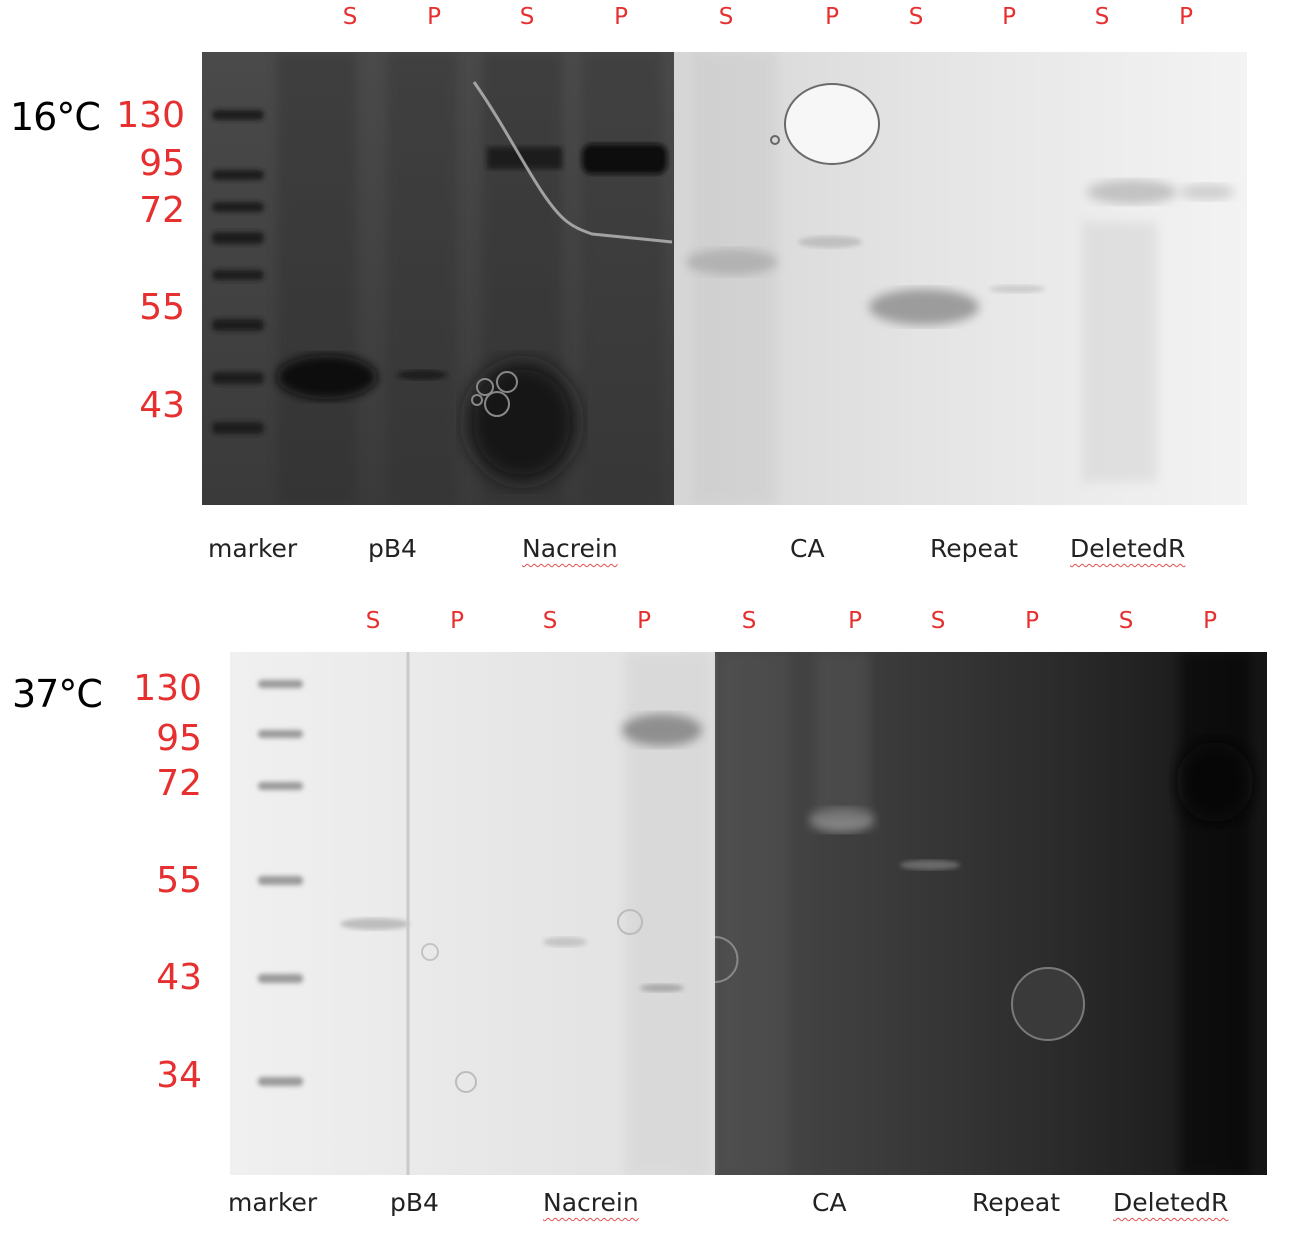 The width and height of the screenshot is (1308, 1248). Describe the element at coordinates (55, 117) in the screenshot. I see `temperature-label: 16°C` at that location.